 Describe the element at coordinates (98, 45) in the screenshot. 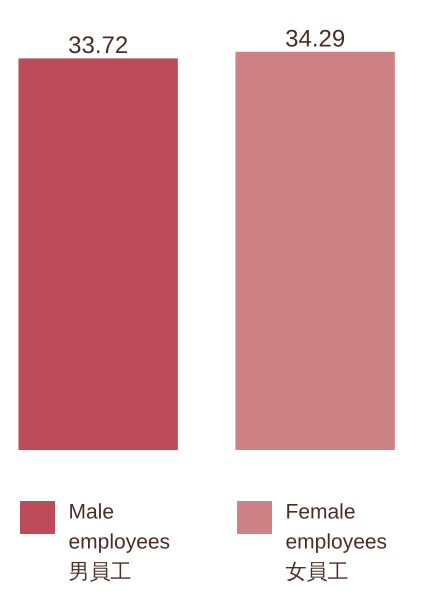

I see `data-label: 33.72` at that location.